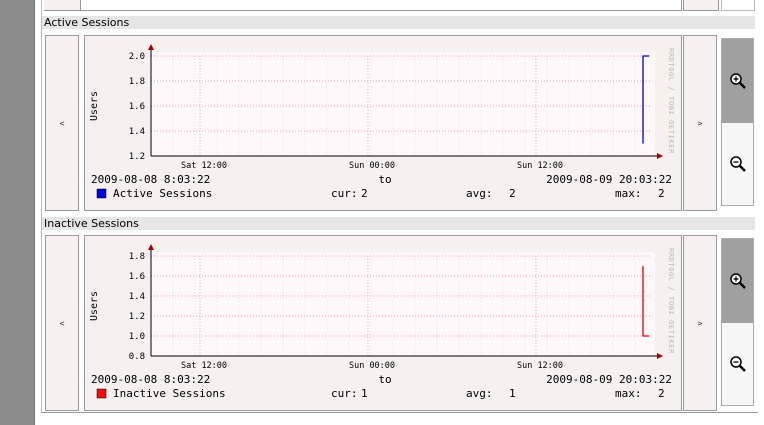 The width and height of the screenshot is (764, 425). What do you see at coordinates (364, 193) in the screenshot?
I see `cur-value: 2` at bounding box center [364, 193].